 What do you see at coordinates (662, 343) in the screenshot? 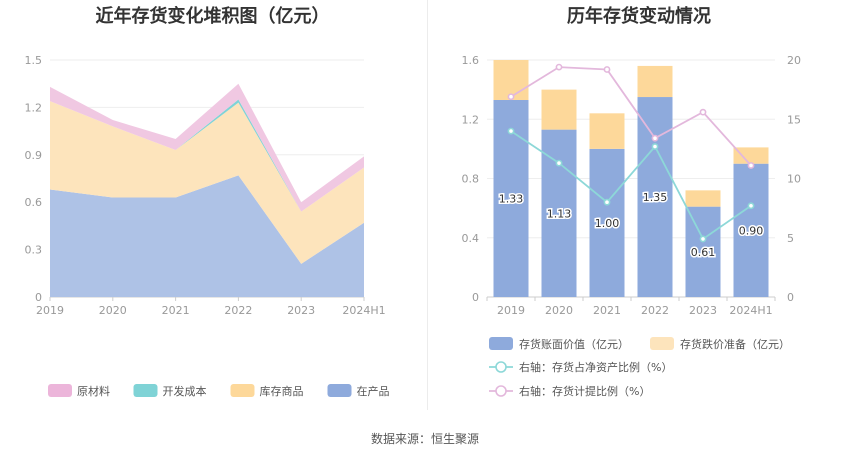
I see `right-legend-swatch-impairment` at bounding box center [662, 343].